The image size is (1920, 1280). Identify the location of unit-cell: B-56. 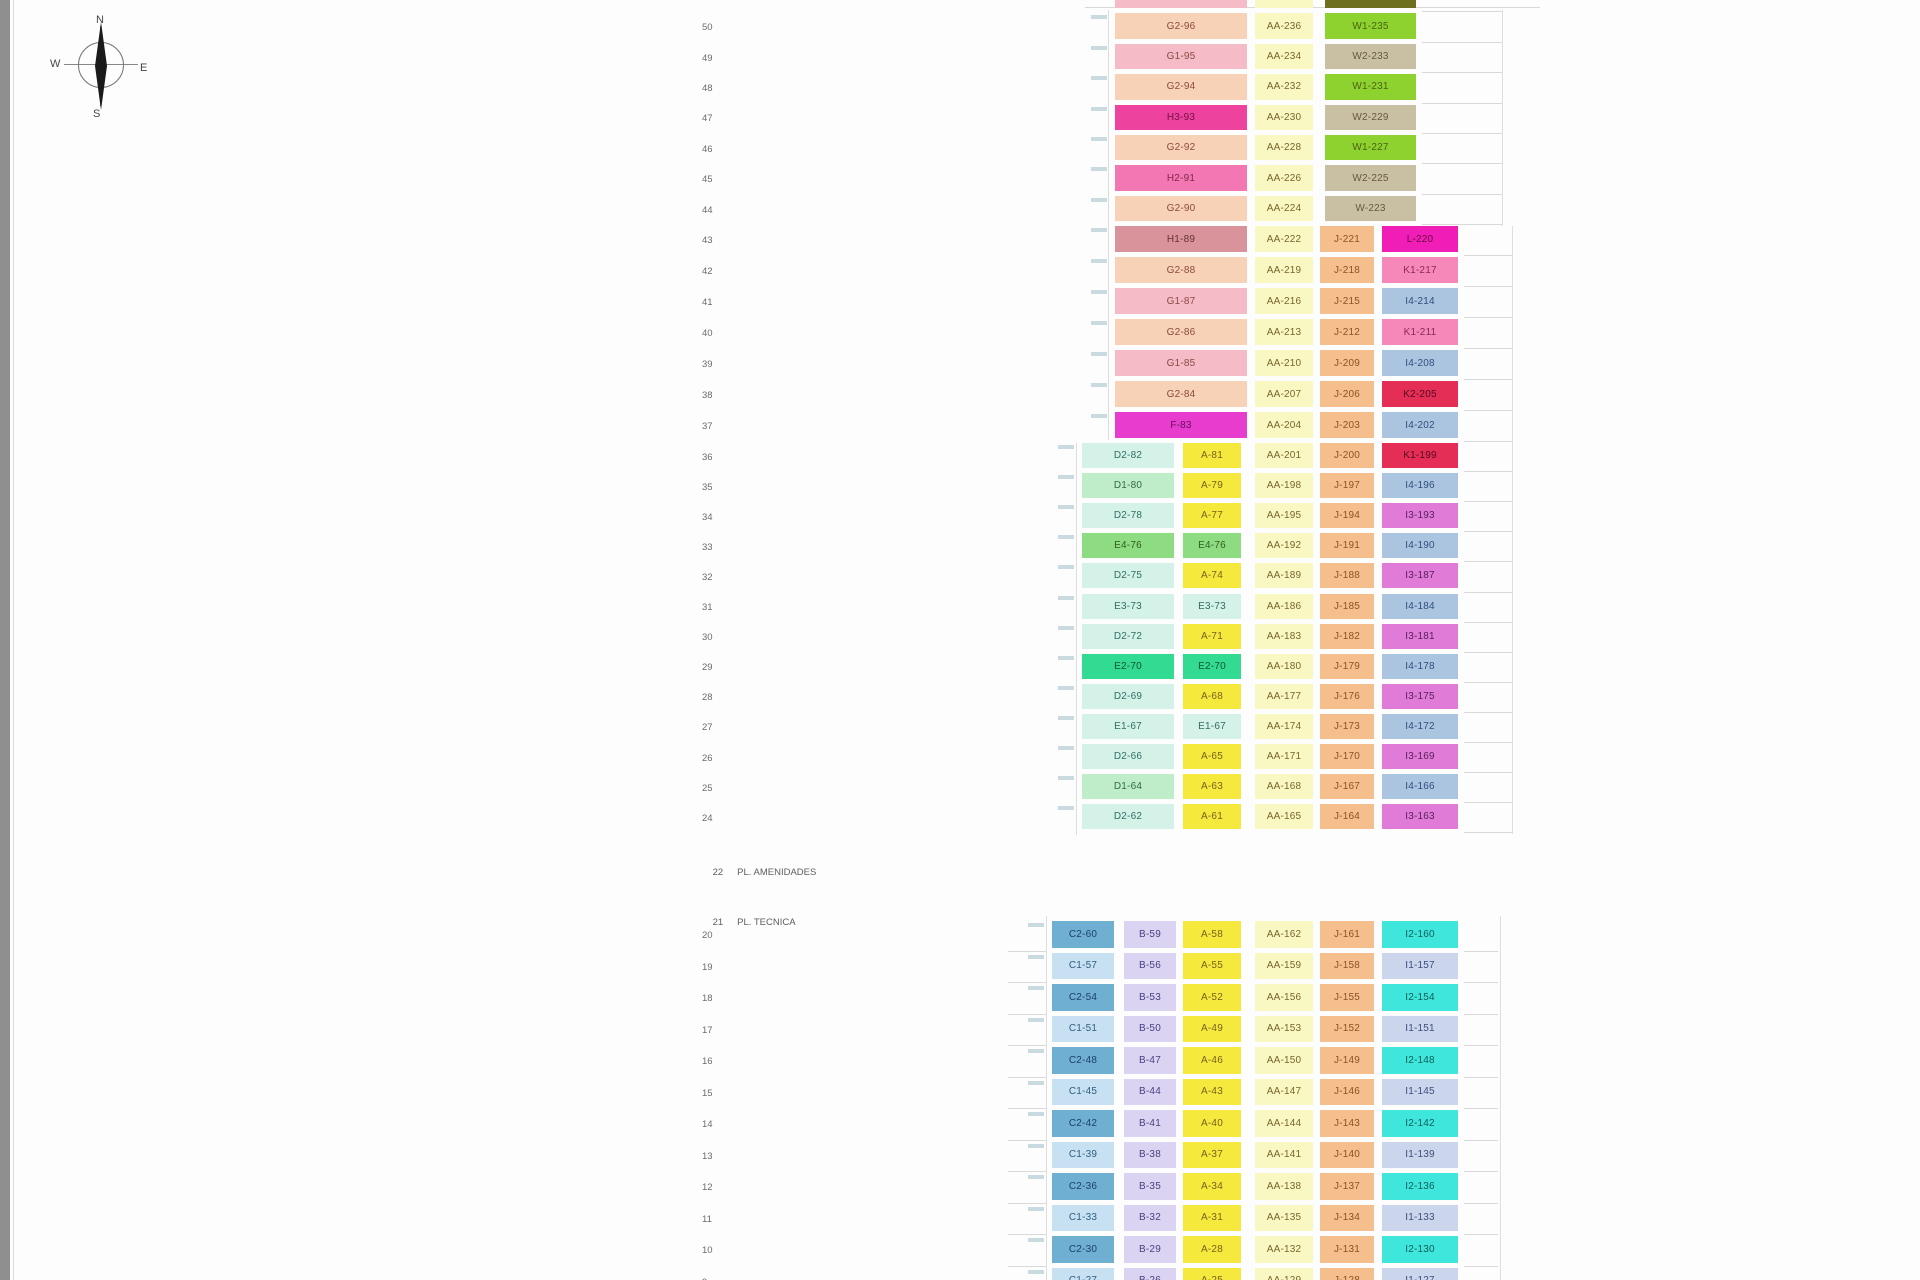
(1150, 965).